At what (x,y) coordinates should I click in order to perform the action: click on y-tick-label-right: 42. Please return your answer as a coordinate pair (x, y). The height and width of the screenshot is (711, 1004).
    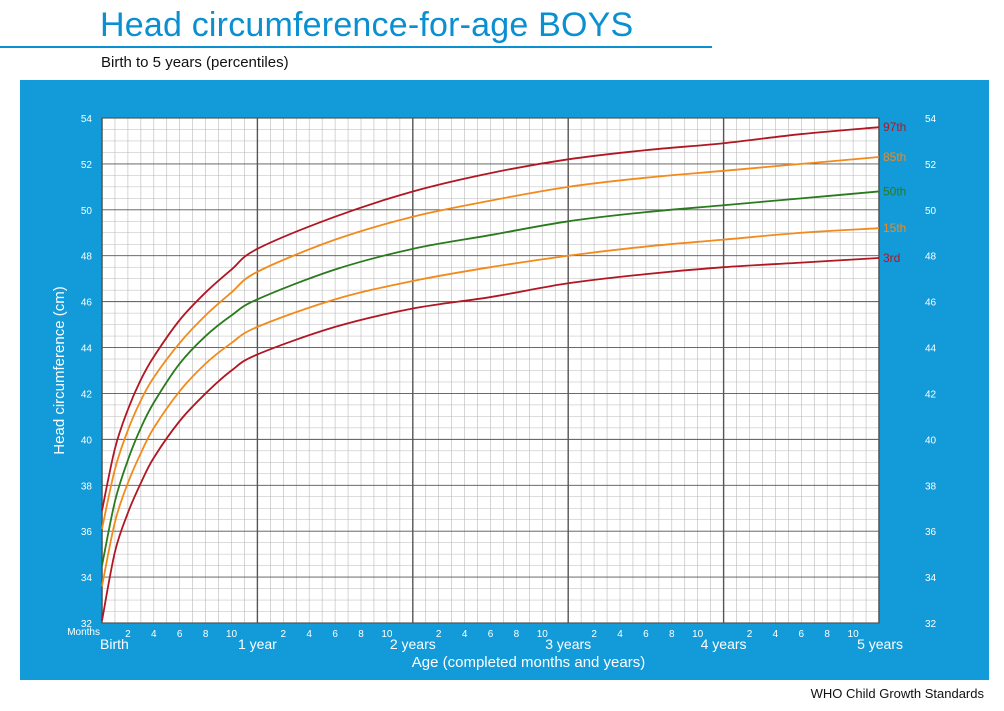
    Looking at the image, I should click on (931, 394).